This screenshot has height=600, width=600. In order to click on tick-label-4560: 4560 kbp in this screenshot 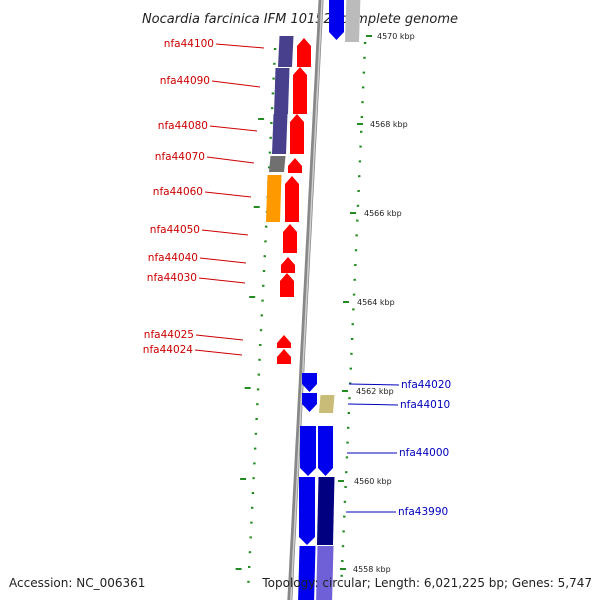, I will do `click(373, 481)`.